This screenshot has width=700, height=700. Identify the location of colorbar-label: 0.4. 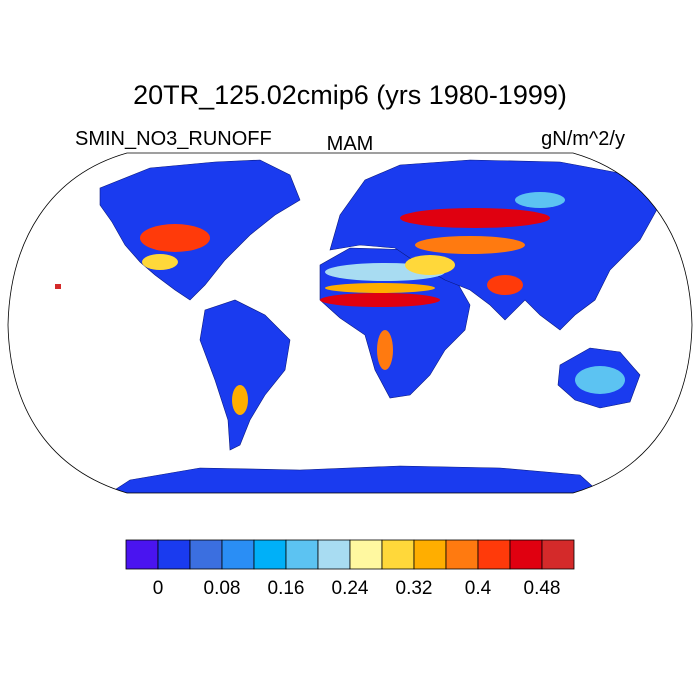
(478, 588).